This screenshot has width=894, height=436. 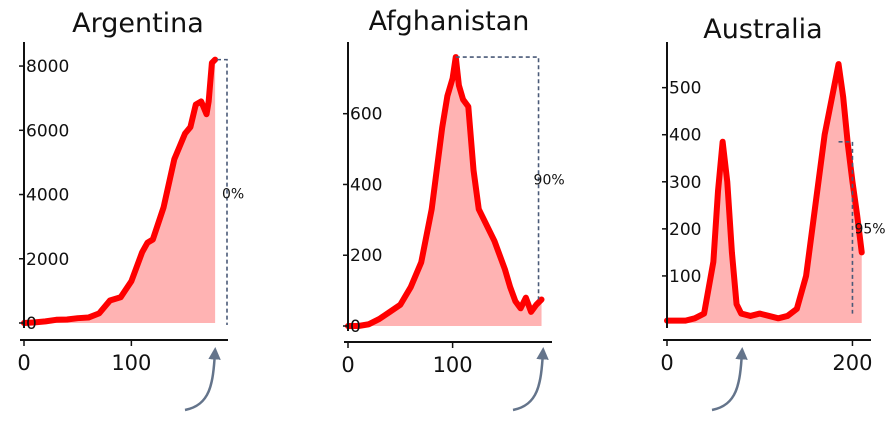 What do you see at coordinates (685, 89) in the screenshot?
I see `y-tick-label: 500` at bounding box center [685, 89].